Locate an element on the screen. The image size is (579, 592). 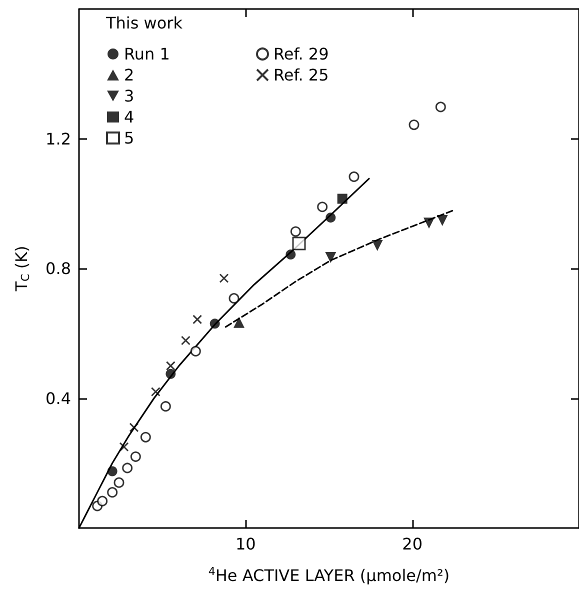
legend-label: 4 is located at coordinates (129, 117).